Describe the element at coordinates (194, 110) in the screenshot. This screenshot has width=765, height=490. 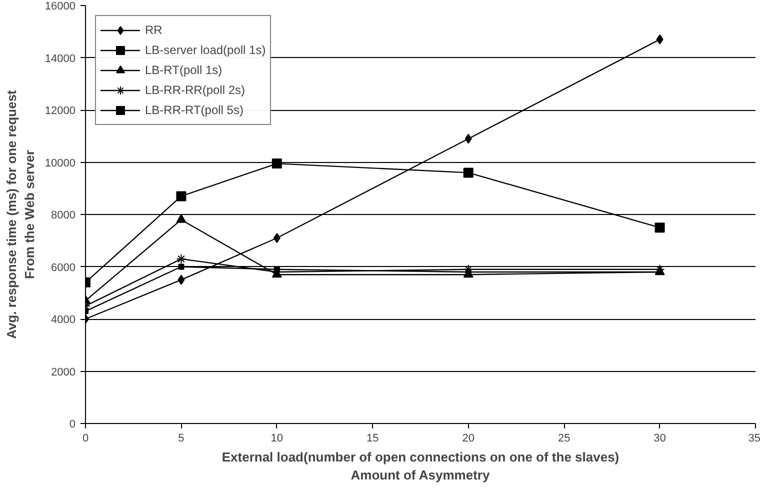
I see `legend-label: LB-RR-RT(poll 5s)` at that location.